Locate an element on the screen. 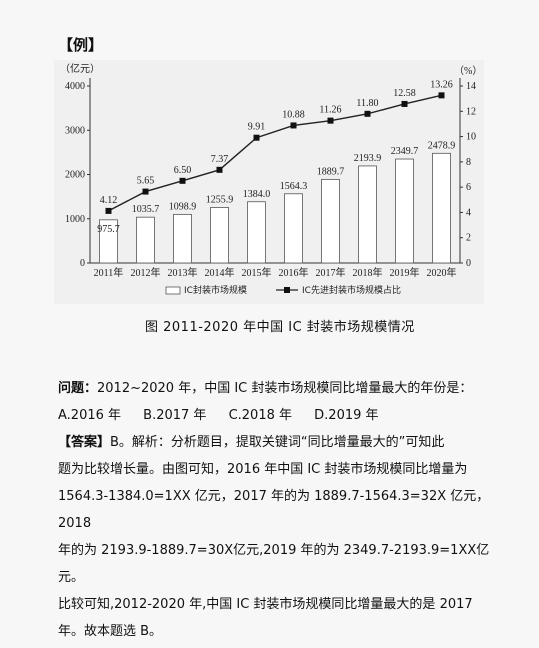  legend-line-marker is located at coordinates (287, 290).